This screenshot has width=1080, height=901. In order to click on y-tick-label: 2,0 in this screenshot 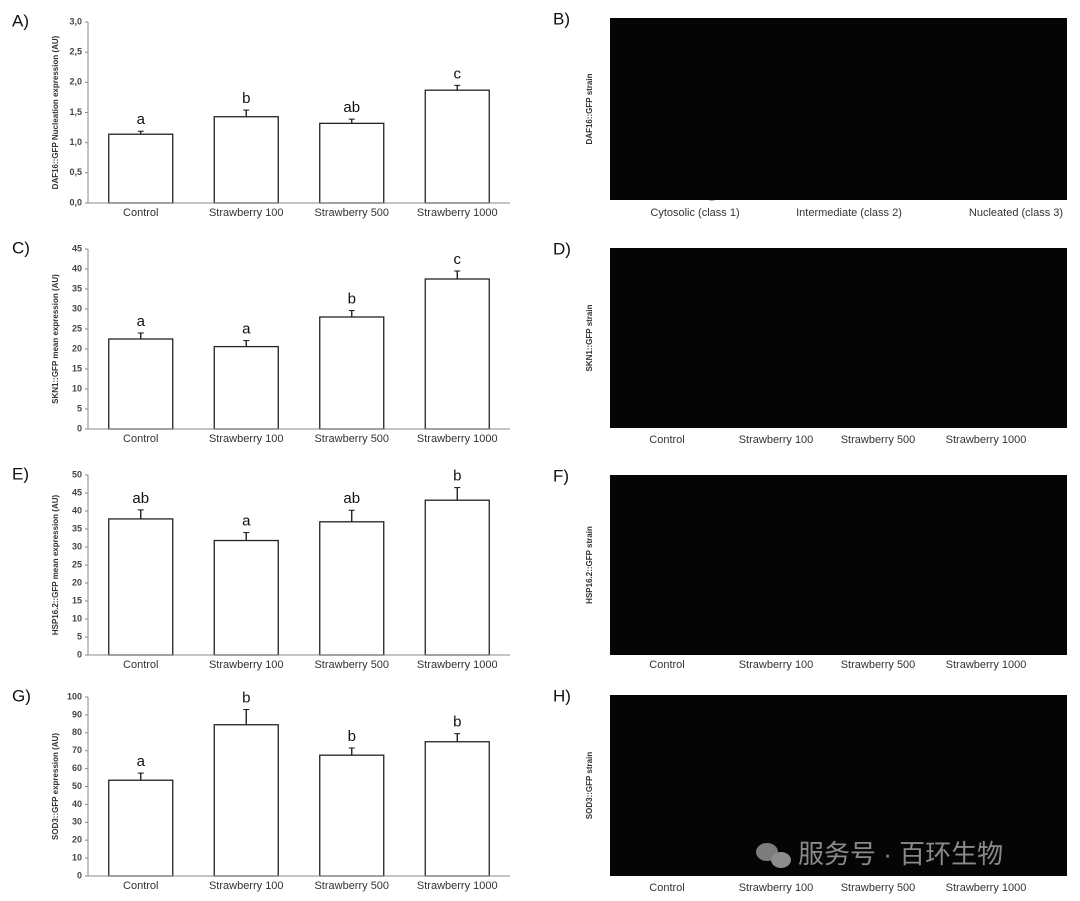, I will do `click(75, 82)`.